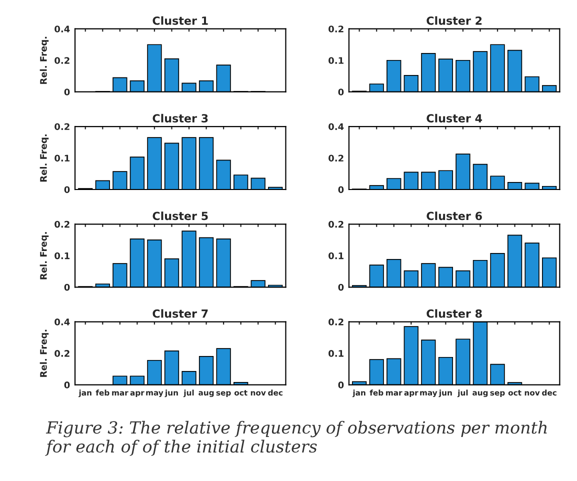  I want to click on chart-title: Cluster 7, so click(180, 313).